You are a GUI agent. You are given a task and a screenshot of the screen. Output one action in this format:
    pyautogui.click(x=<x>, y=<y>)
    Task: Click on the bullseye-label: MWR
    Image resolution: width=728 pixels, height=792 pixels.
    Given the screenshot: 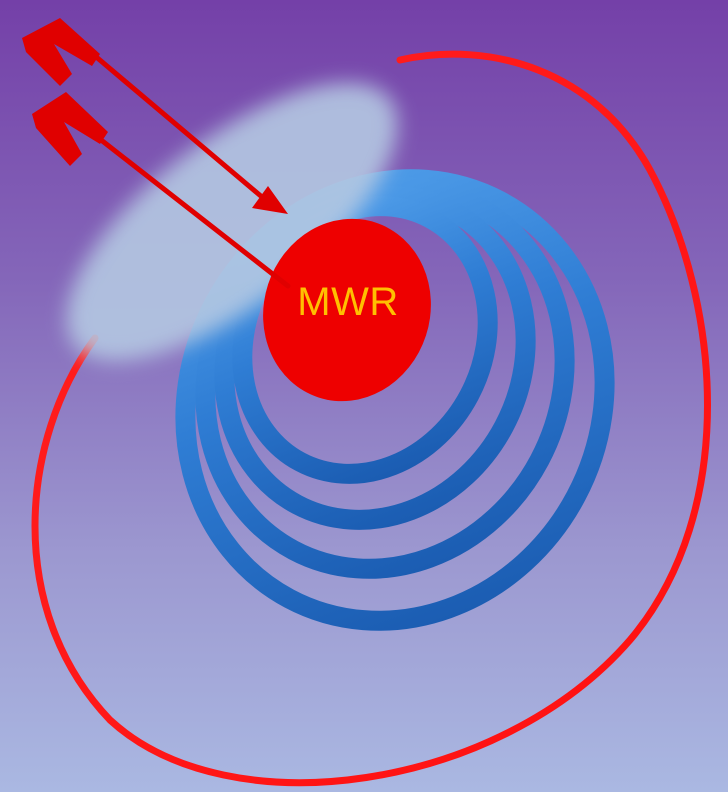 What is the action you would take?
    pyautogui.click(x=348, y=302)
    